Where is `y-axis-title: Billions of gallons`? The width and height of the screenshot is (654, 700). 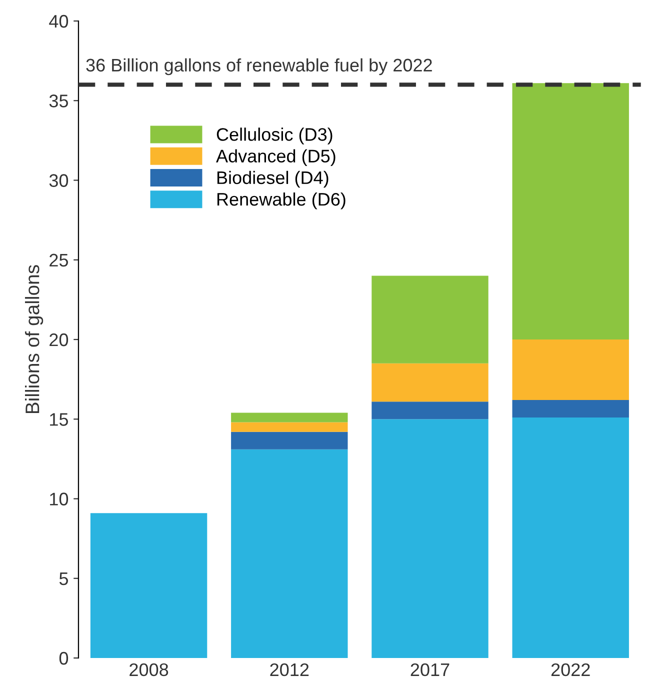 y-axis-title: Billions of gallons is located at coordinates (34, 339).